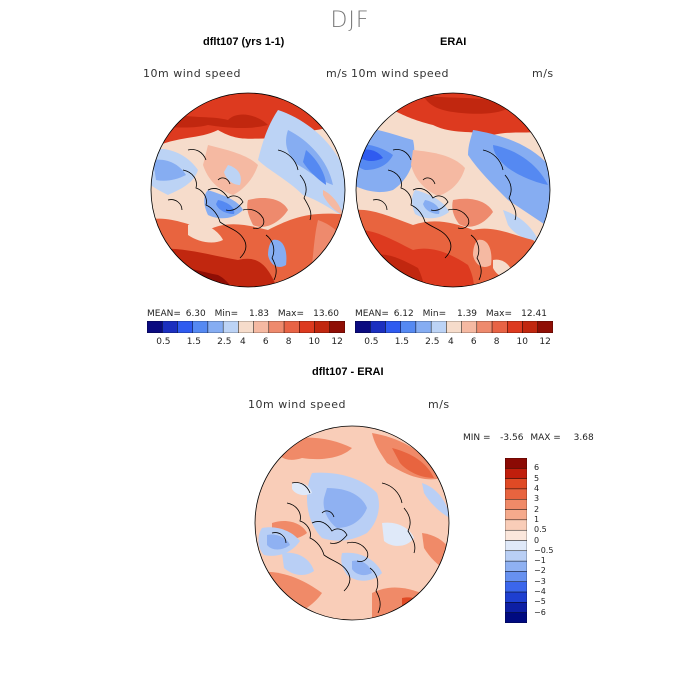 Image resolution: width=700 pixels, height=700 pixels. Describe the element at coordinates (583, 438) in the screenshot. I see `diff-max-value: 3.68` at that location.